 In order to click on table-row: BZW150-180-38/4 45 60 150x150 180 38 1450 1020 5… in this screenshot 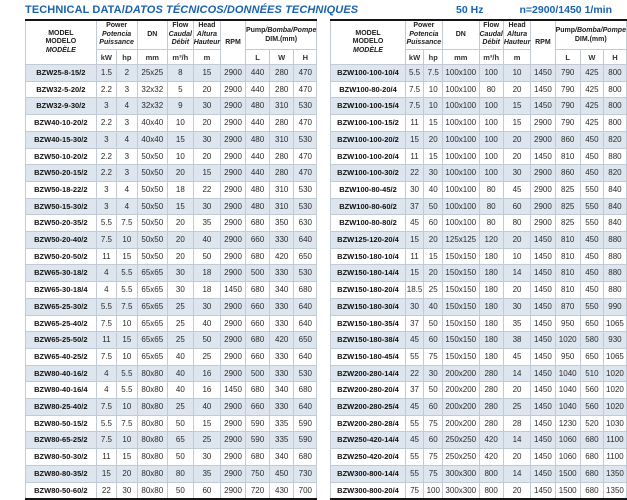, I will do `click(478, 340)`.